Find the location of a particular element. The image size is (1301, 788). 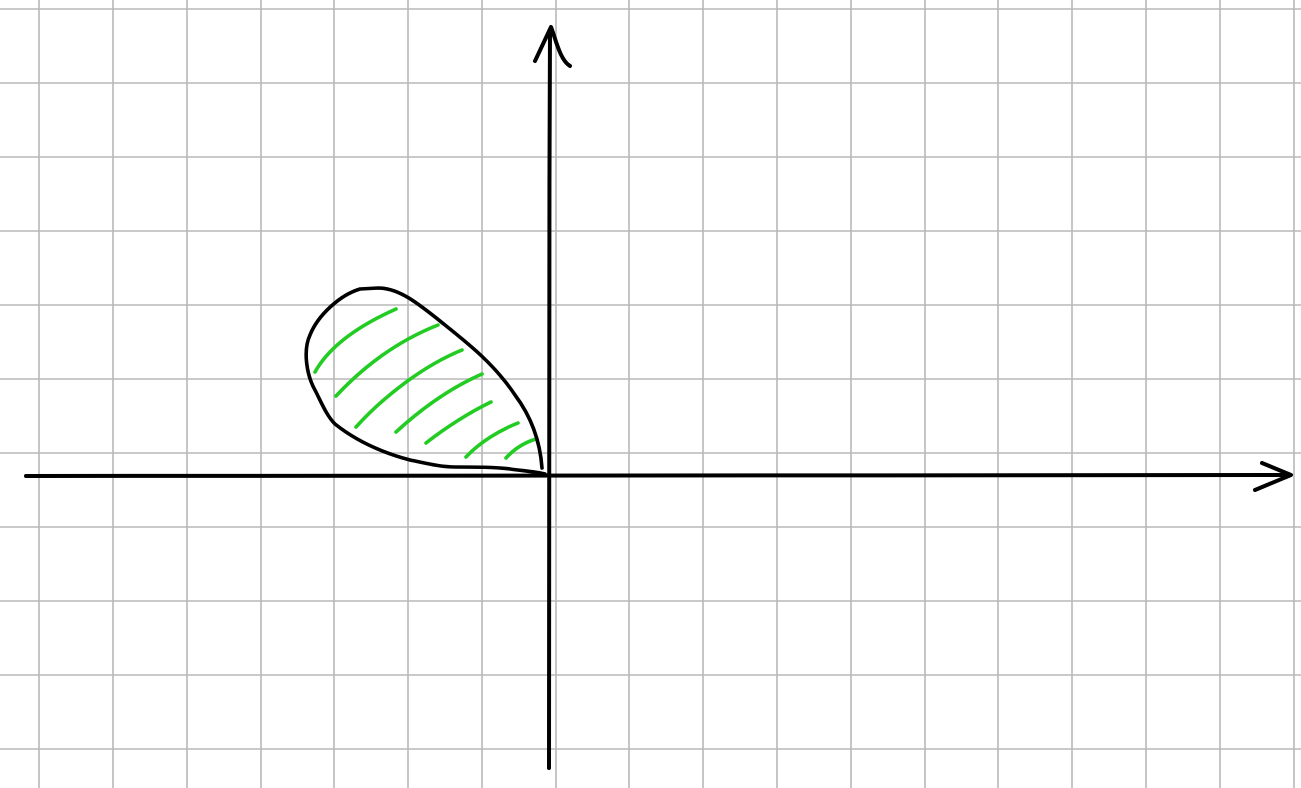

shaded-region is located at coordinates (425, 381).